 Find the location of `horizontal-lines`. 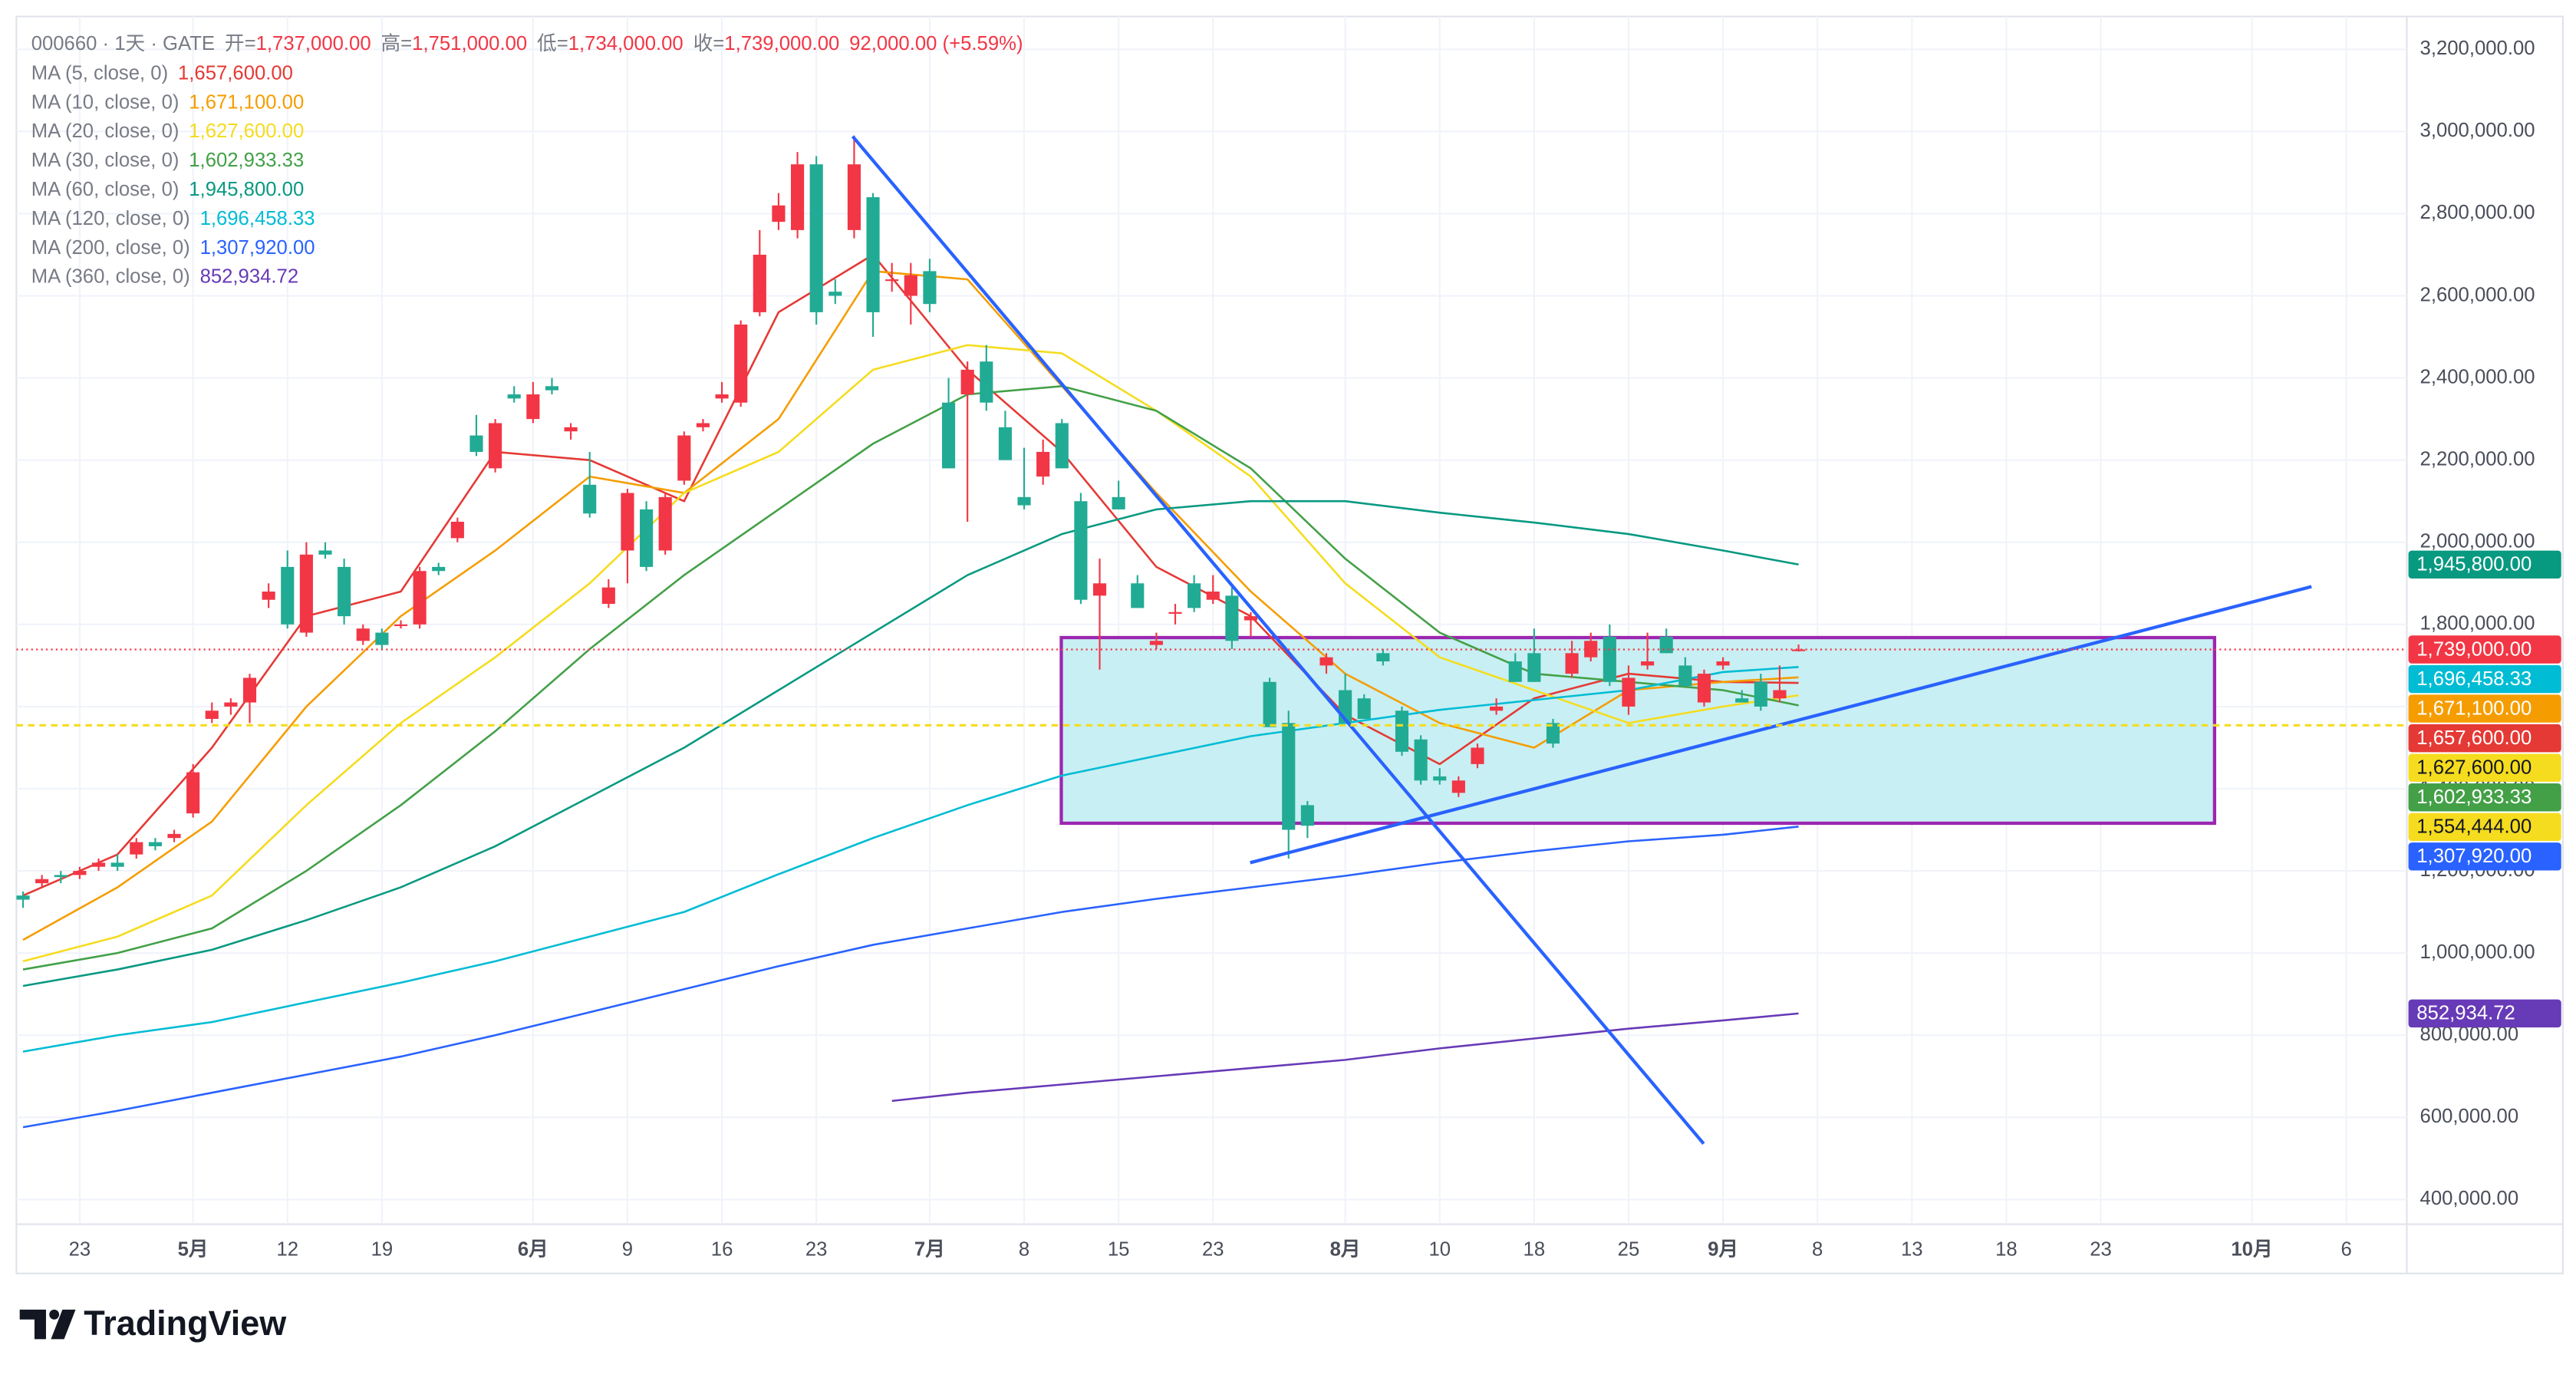

horizontal-lines is located at coordinates (1211, 687).